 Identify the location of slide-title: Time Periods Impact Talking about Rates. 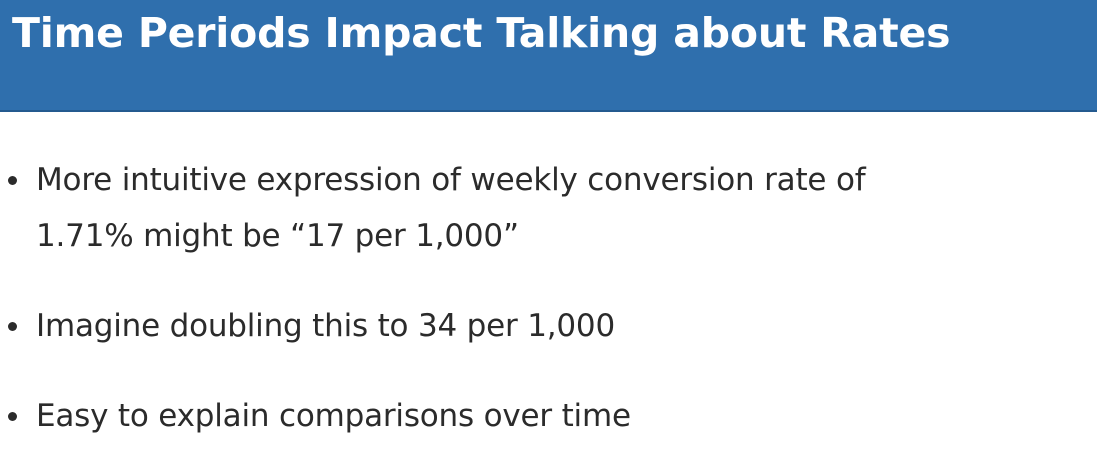
(481, 33).